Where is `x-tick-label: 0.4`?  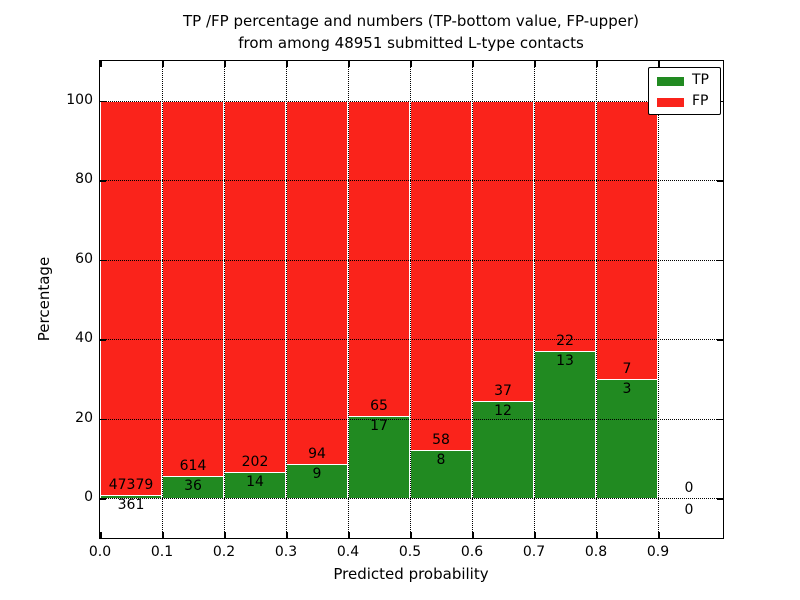 x-tick-label: 0.4 is located at coordinates (348, 552).